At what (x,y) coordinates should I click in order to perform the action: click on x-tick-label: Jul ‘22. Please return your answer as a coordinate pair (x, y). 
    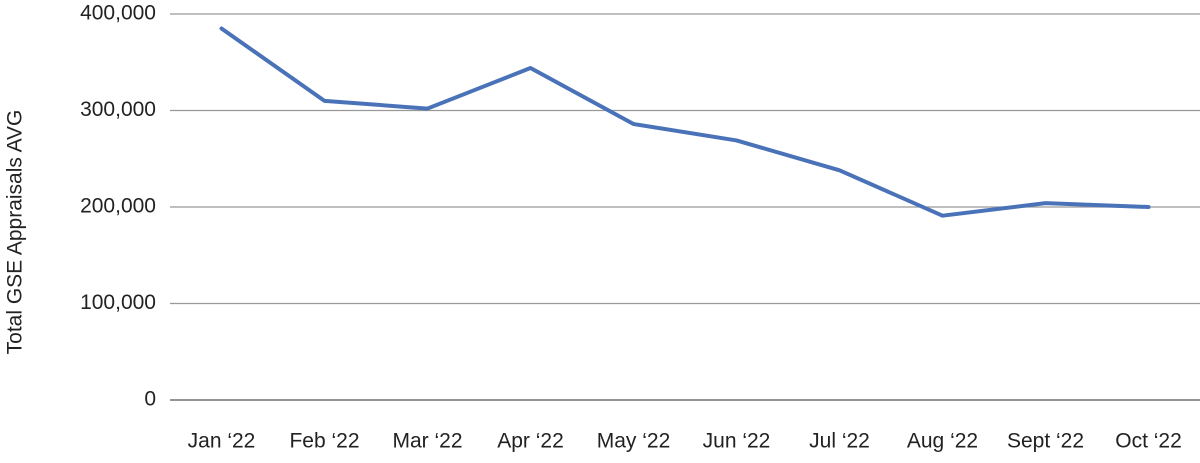
    Looking at the image, I should click on (839, 441).